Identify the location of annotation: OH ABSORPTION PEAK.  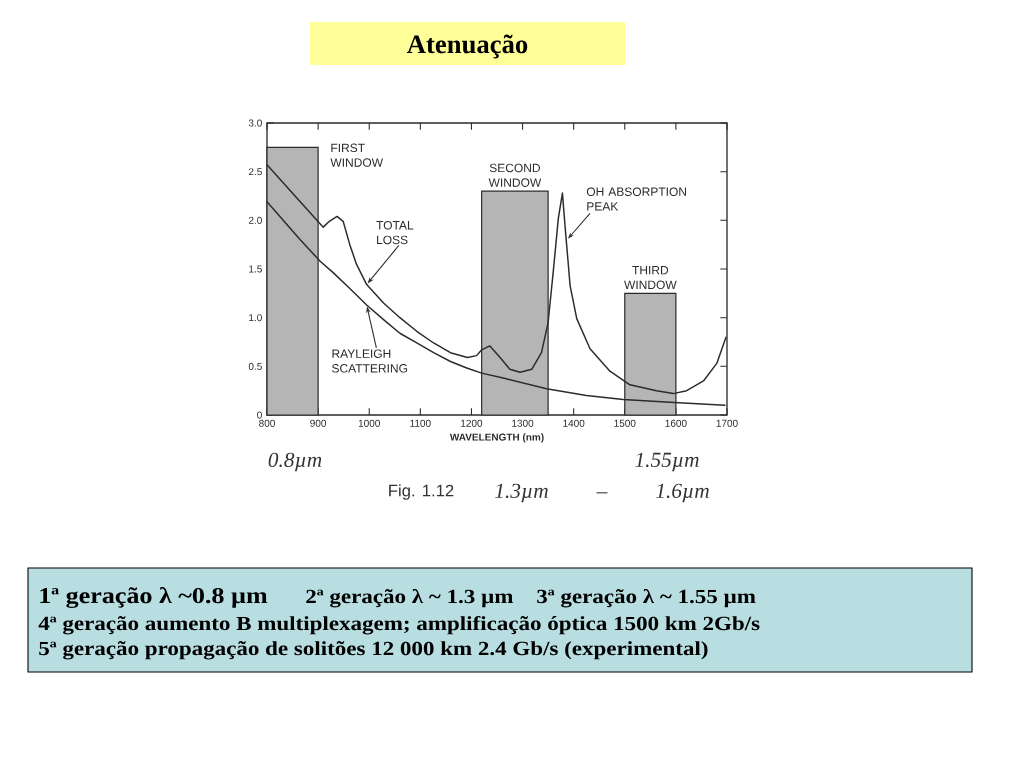
(636, 199).